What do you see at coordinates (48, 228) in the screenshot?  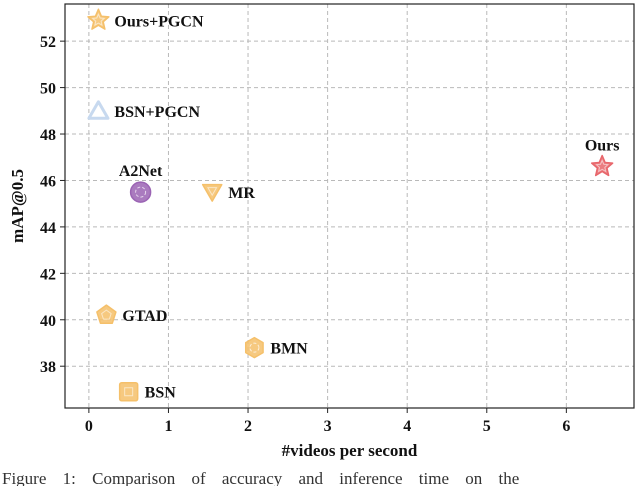 I see `y-tick-label: 44` at bounding box center [48, 228].